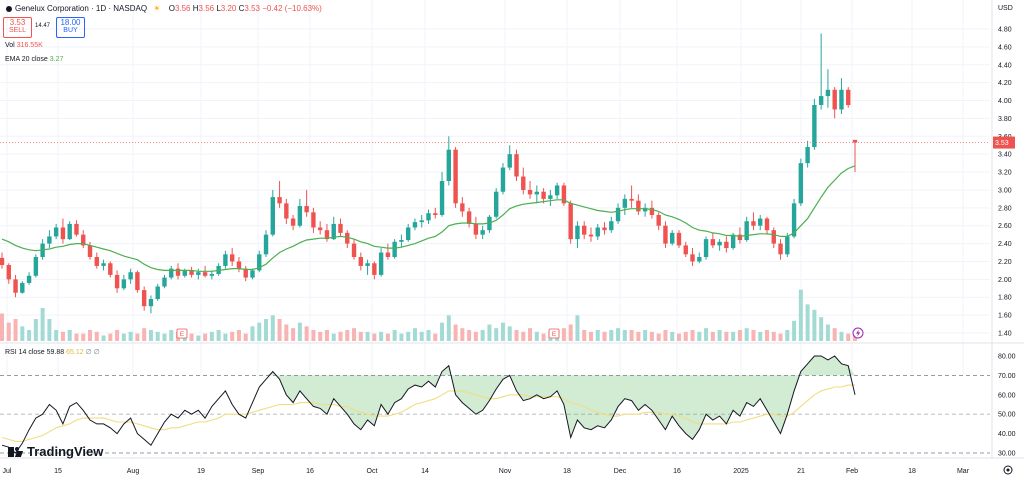  Describe the element at coordinates (1005, 47) in the screenshot. I see `price-tick-label: 4.60` at that location.